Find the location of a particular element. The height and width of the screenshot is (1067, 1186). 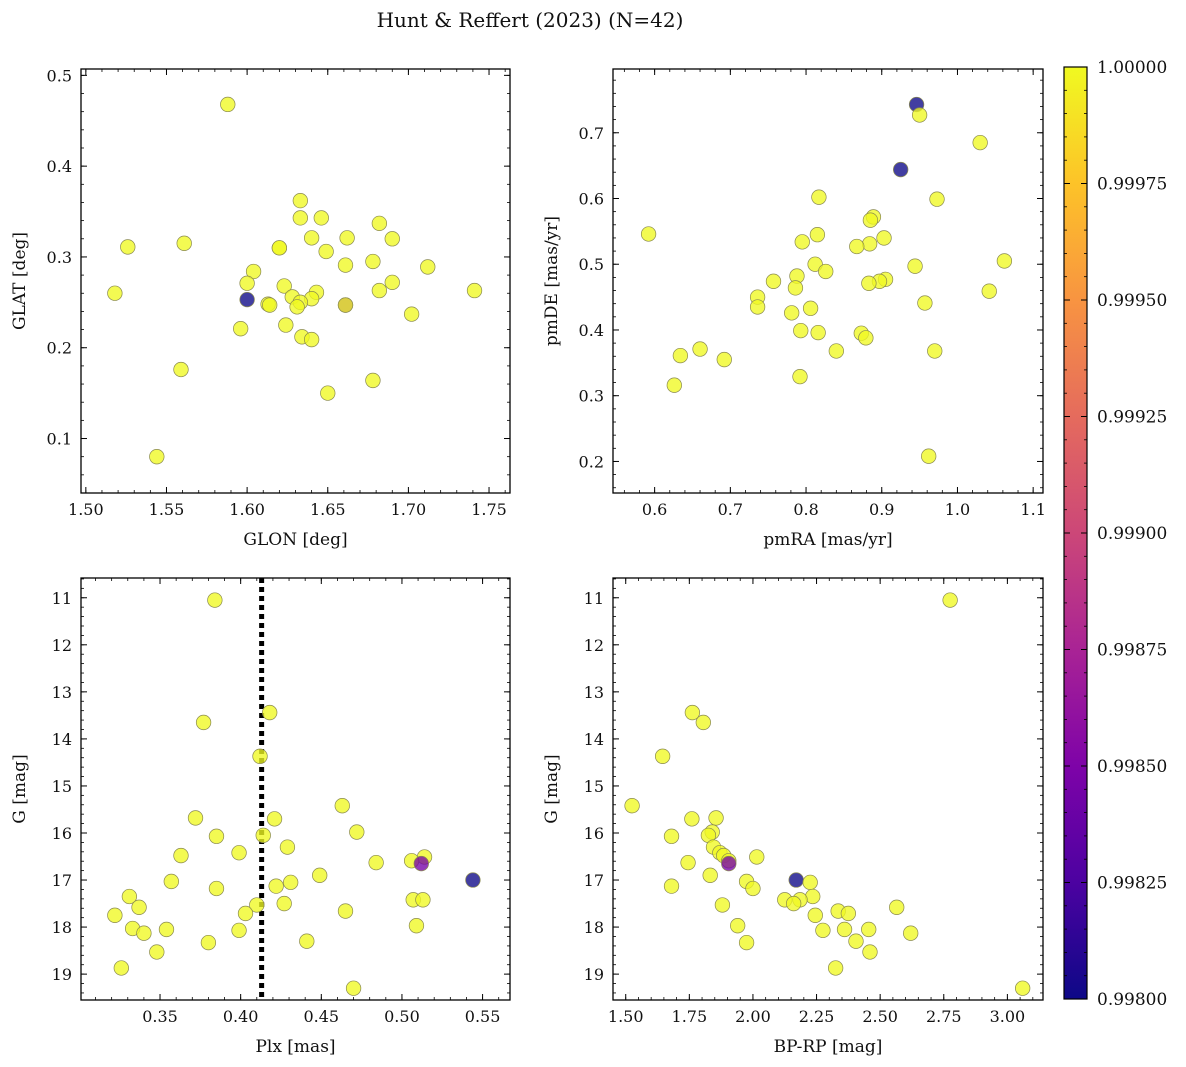

x-tick-label: 0.50 is located at coordinates (402, 1016).